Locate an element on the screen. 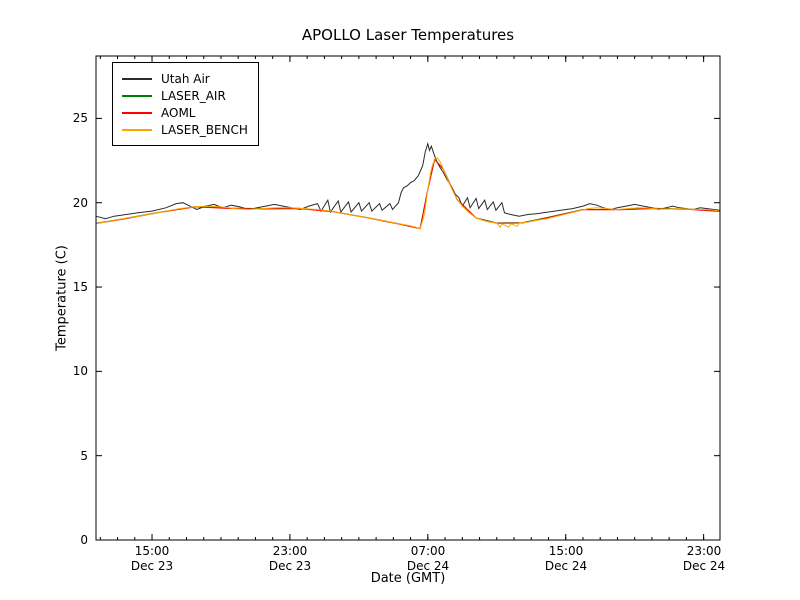 The image size is (800, 600). legend: Utah Air LASER_AIR AOML LASER_BENCH is located at coordinates (185, 104).